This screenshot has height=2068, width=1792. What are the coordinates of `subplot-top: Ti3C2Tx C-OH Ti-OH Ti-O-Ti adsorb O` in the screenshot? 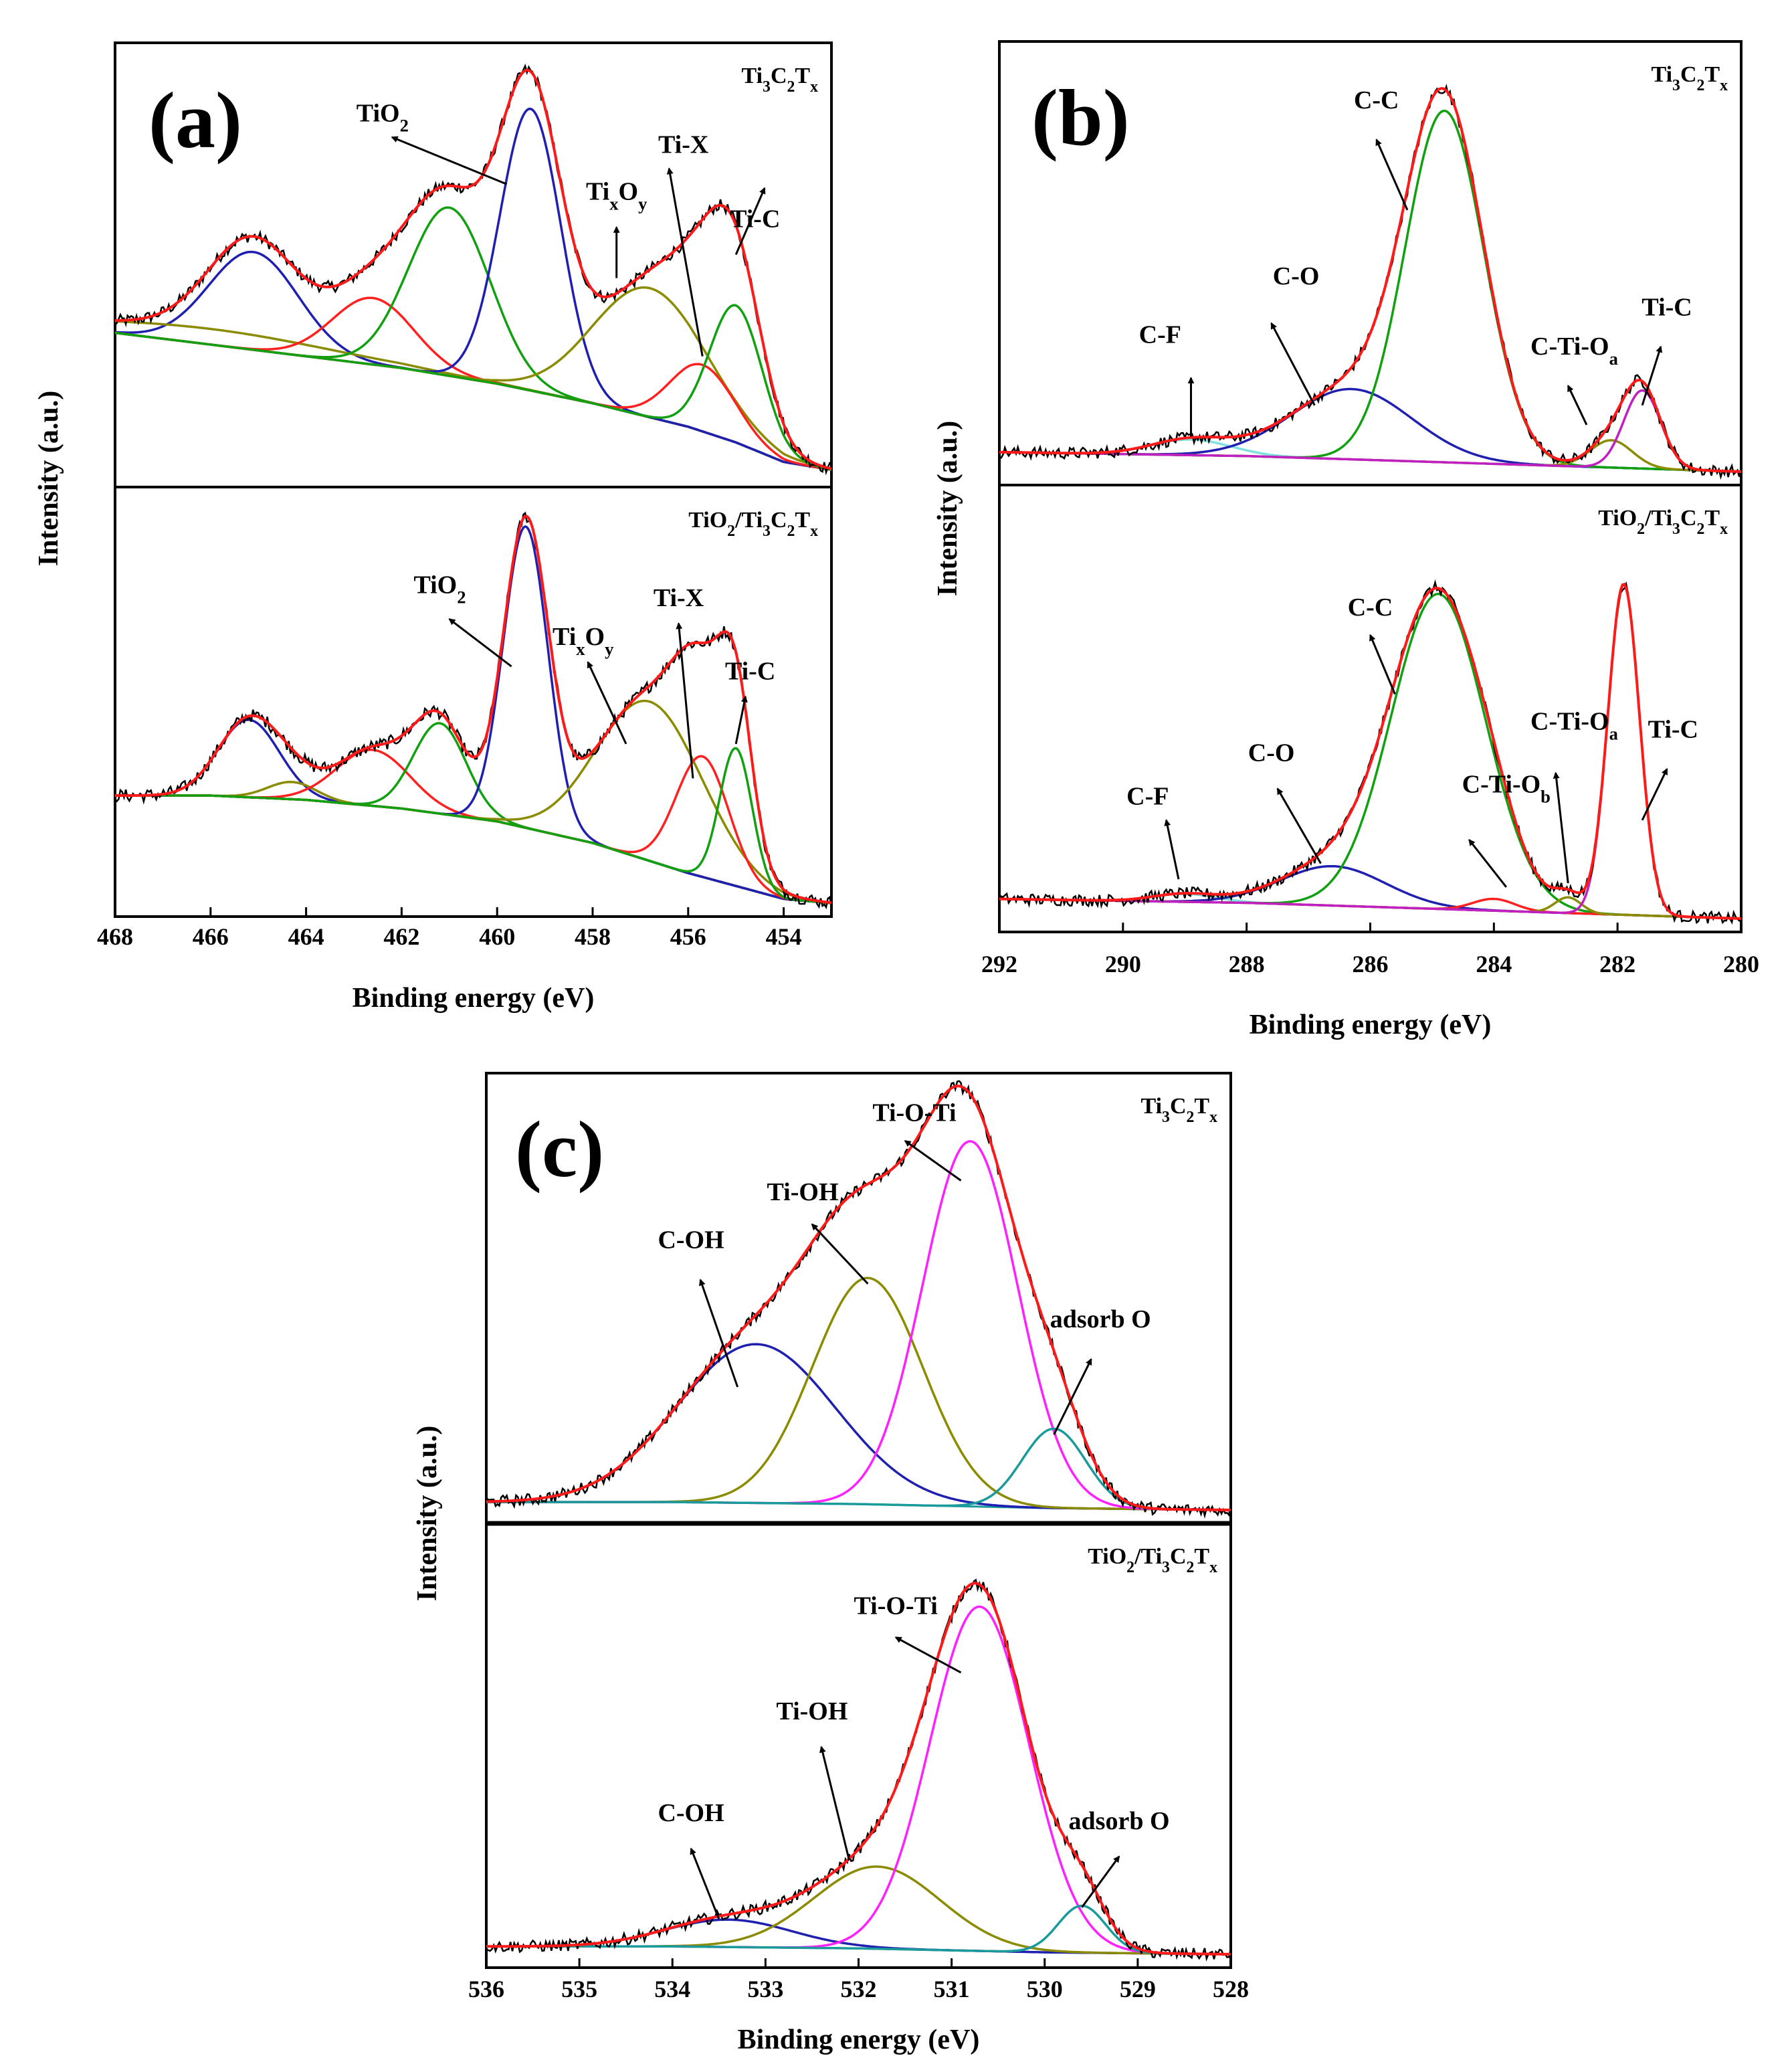 It's located at (859, 1299).